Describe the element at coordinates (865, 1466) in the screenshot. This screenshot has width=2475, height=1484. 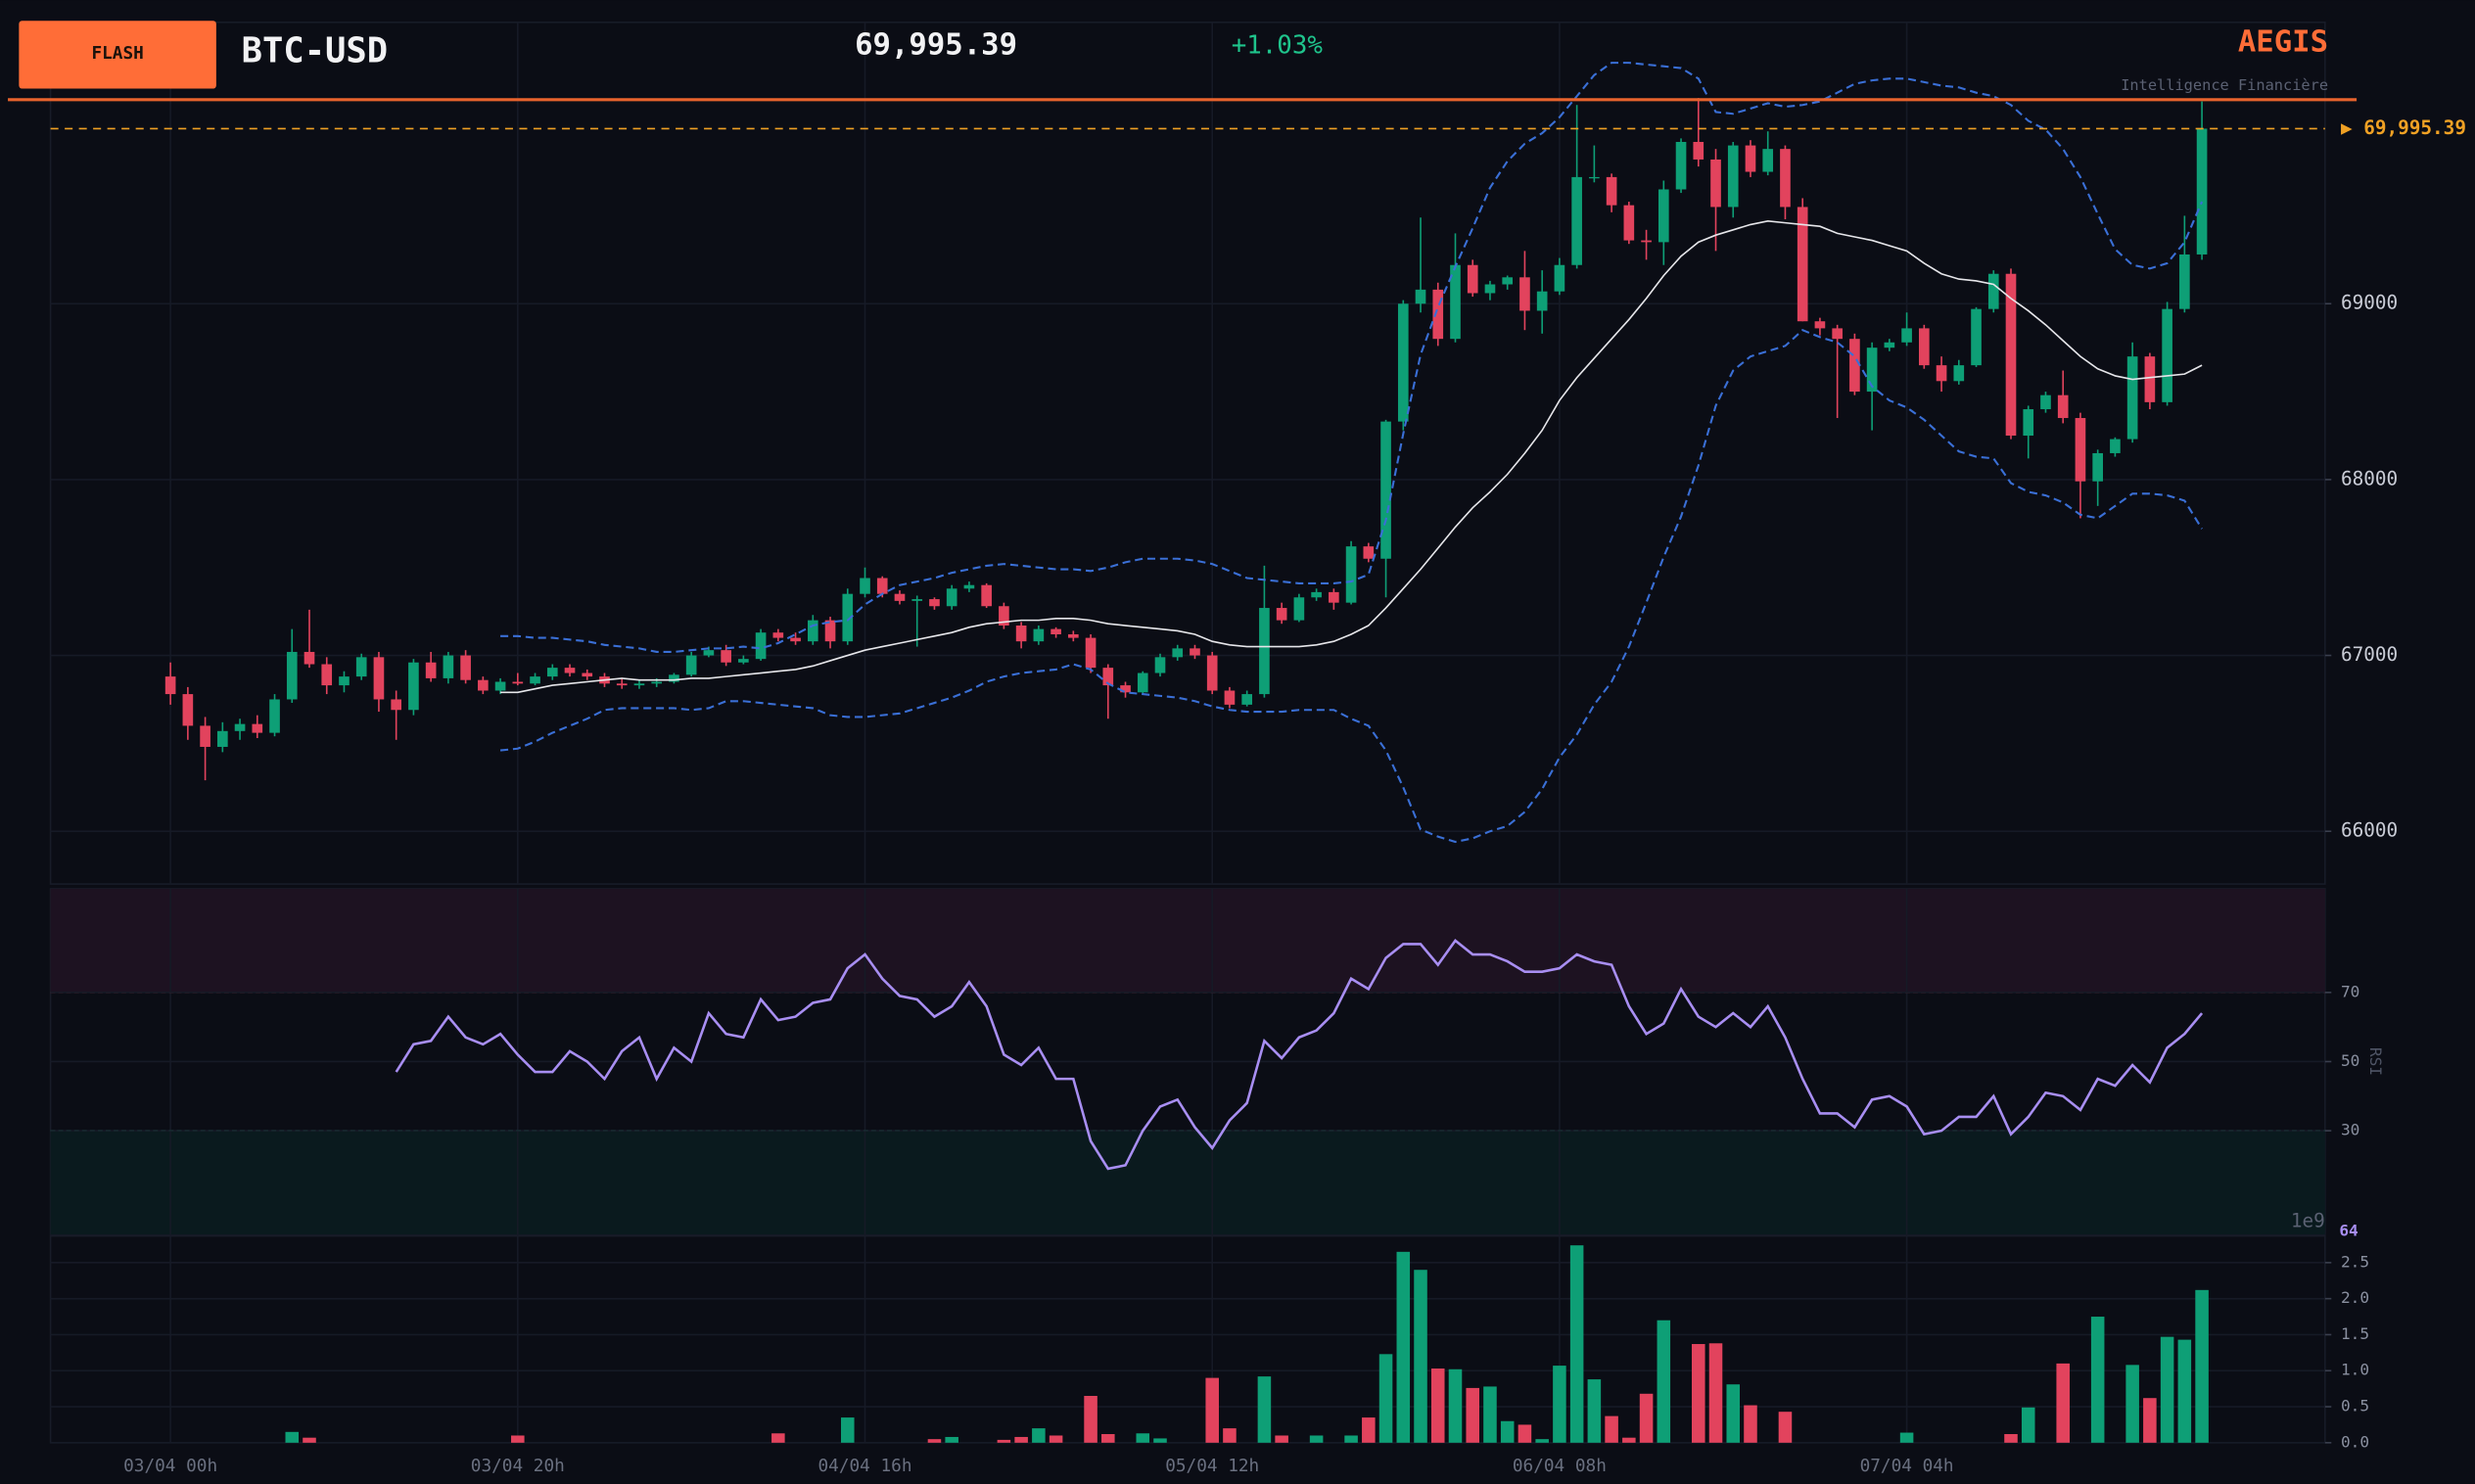
I see `x-tick-label: 04/04 16h` at that location.